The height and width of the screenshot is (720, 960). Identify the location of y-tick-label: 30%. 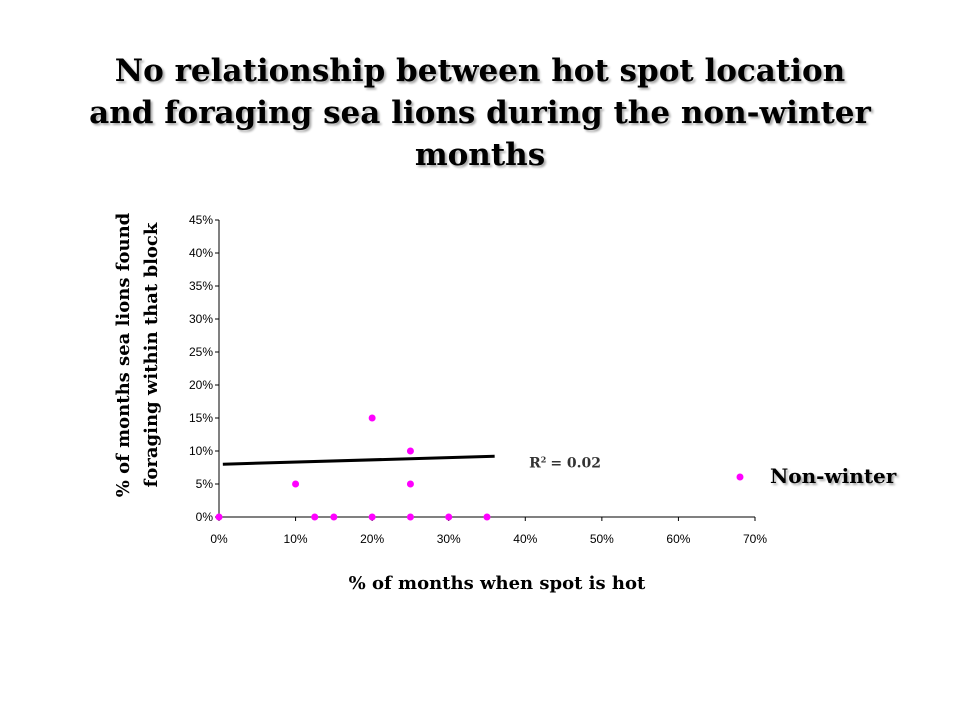
(201, 319).